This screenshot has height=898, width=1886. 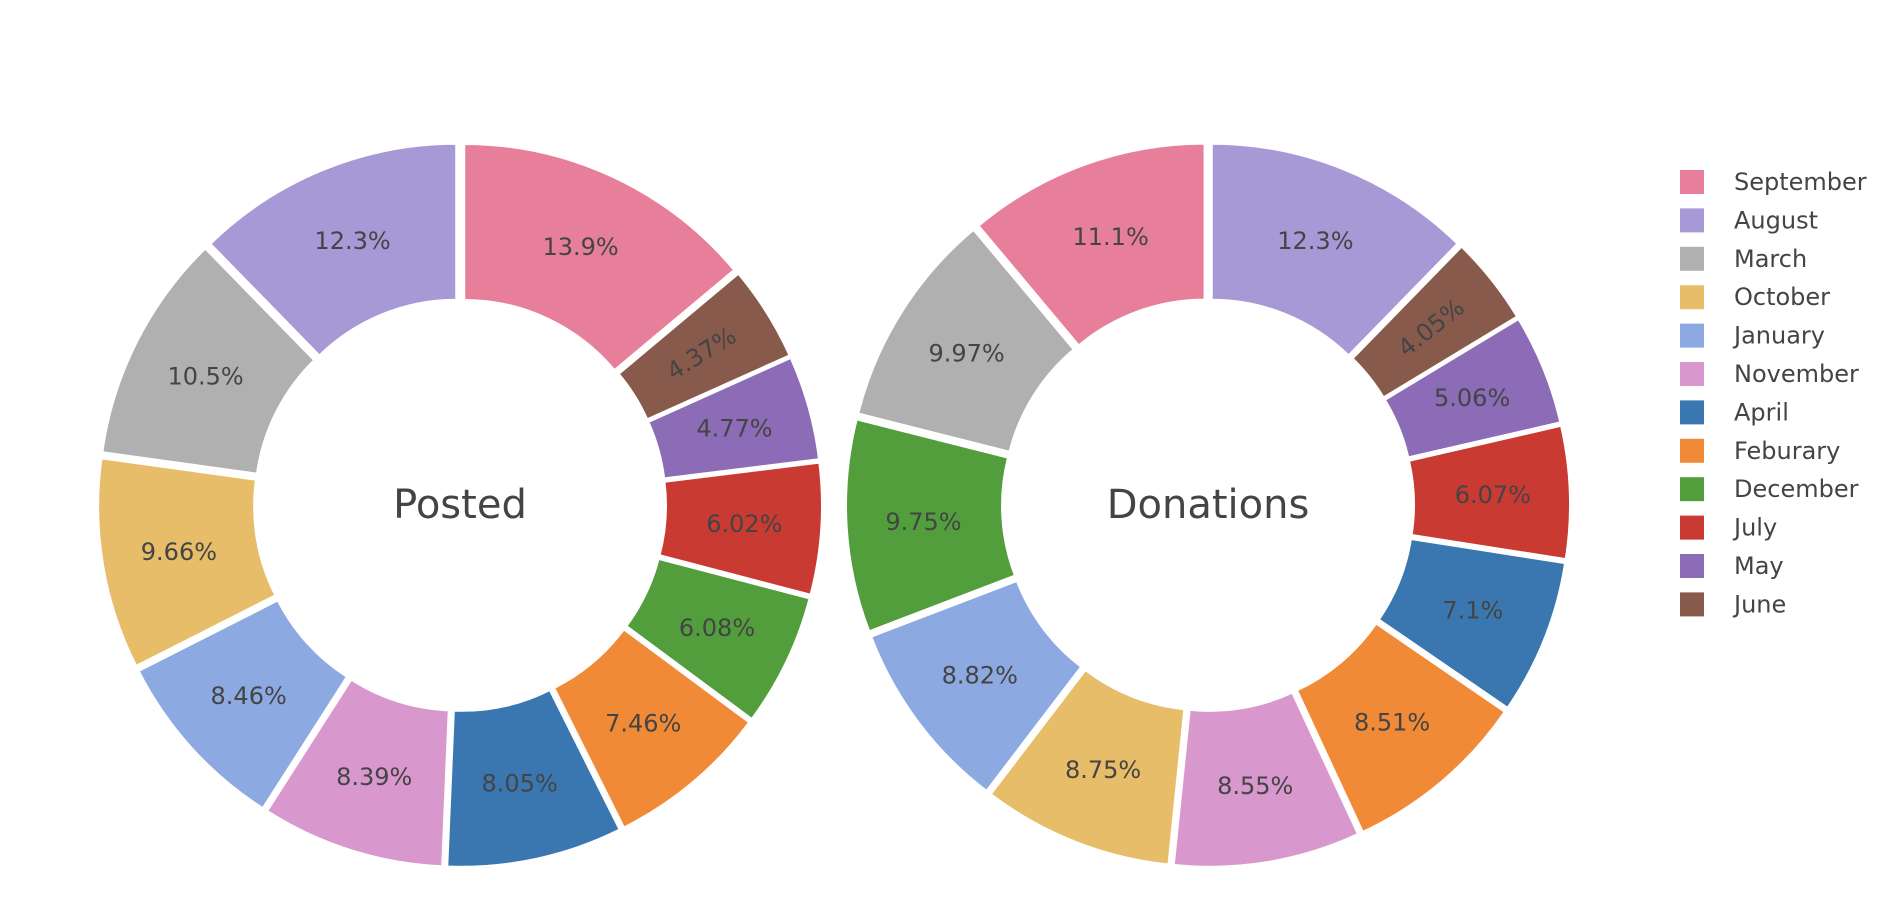 I want to click on slice-label-april: 7.1%, so click(x=1472, y=610).